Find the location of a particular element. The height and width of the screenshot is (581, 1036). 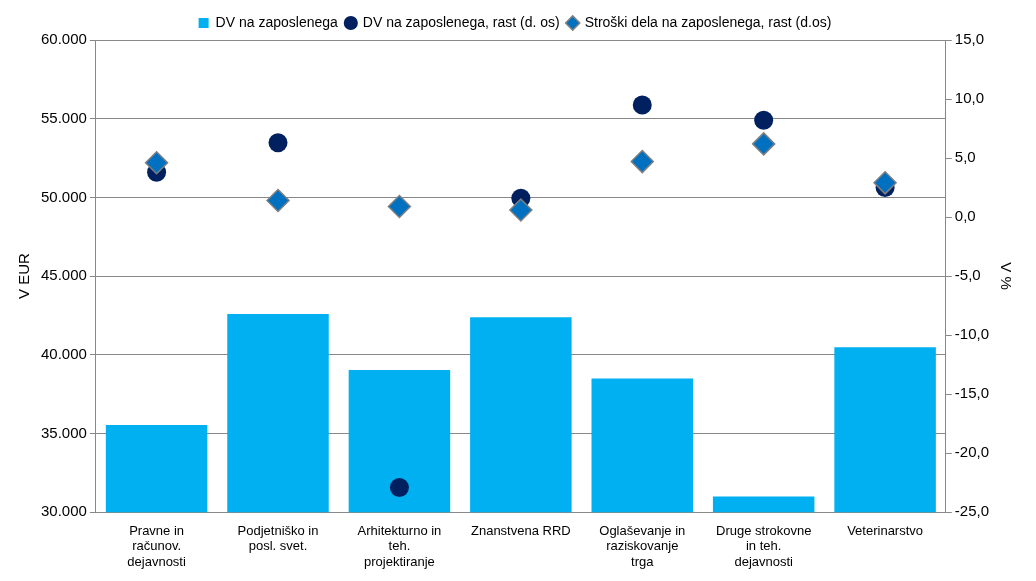

y-tick-label: 55.000 is located at coordinates (63, 117).